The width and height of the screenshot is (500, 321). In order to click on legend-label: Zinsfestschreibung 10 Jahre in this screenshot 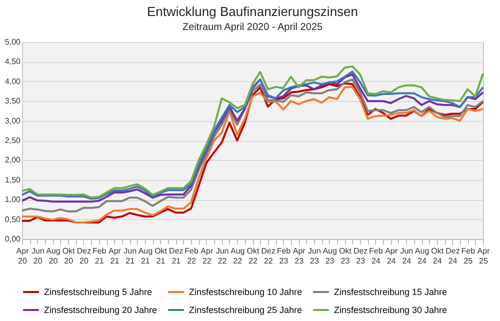, I will do `click(245, 292)`.